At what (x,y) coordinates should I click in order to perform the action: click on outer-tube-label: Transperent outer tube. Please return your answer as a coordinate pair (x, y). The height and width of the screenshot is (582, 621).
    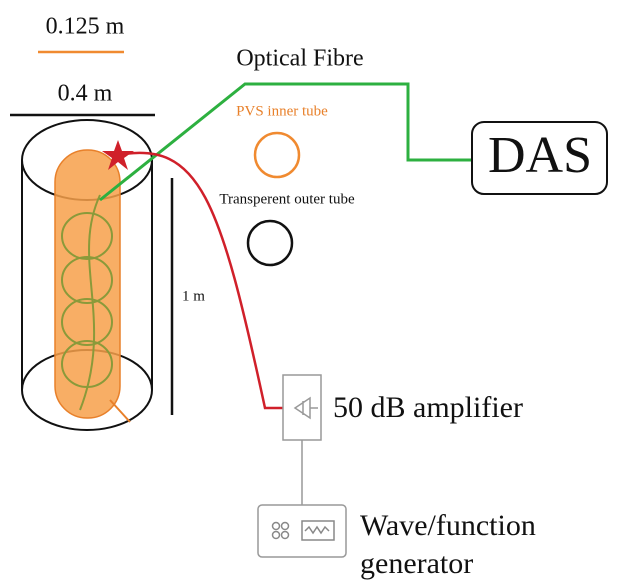
    Looking at the image, I should click on (287, 199).